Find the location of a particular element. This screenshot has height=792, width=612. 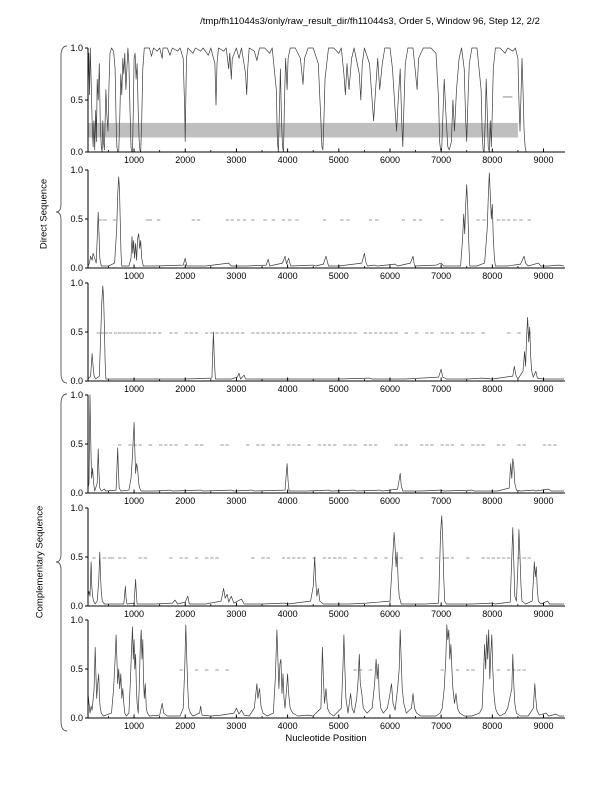

x-axis-title: Nucleotide Position is located at coordinates (326, 738).